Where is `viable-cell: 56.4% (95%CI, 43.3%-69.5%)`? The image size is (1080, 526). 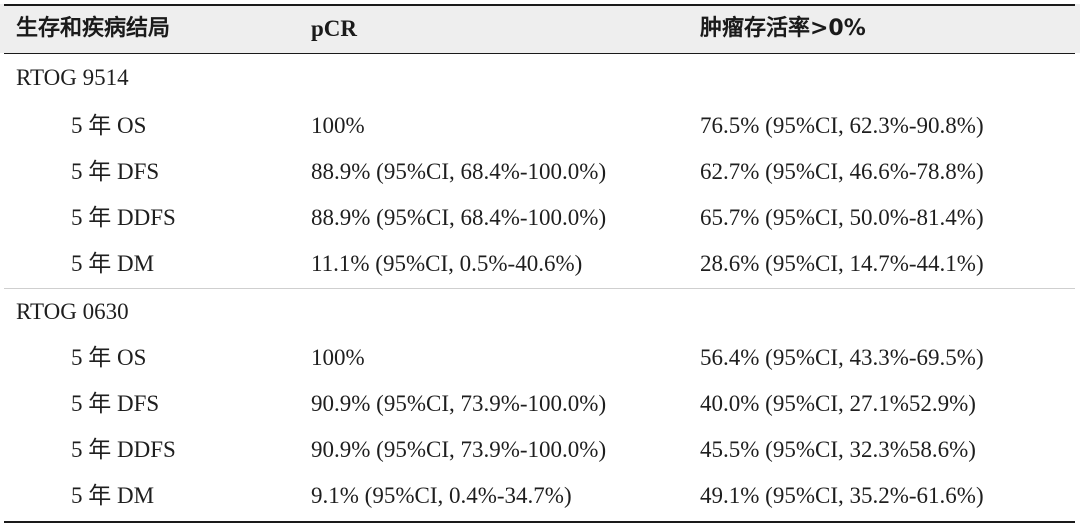
viable-cell: 56.4% (95%CI, 43.3%-69.5%) is located at coordinates (842, 357).